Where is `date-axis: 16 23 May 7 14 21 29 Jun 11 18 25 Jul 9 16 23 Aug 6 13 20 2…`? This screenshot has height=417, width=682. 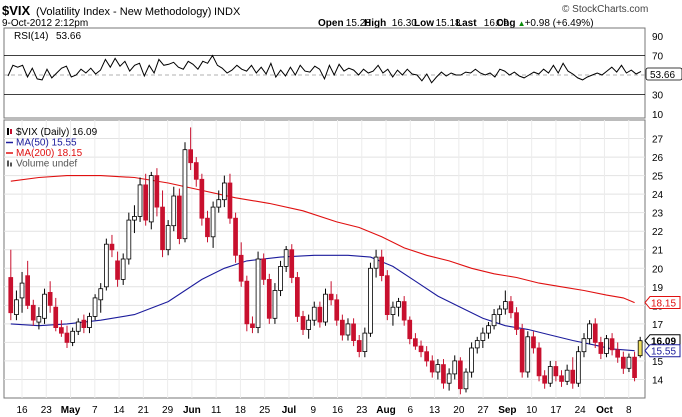
date-axis: 16 23 May 7 14 21 29 Jun 11 18 25 Jul 9 16 23 Aug 6 13 20 2… is located at coordinates (324, 410).